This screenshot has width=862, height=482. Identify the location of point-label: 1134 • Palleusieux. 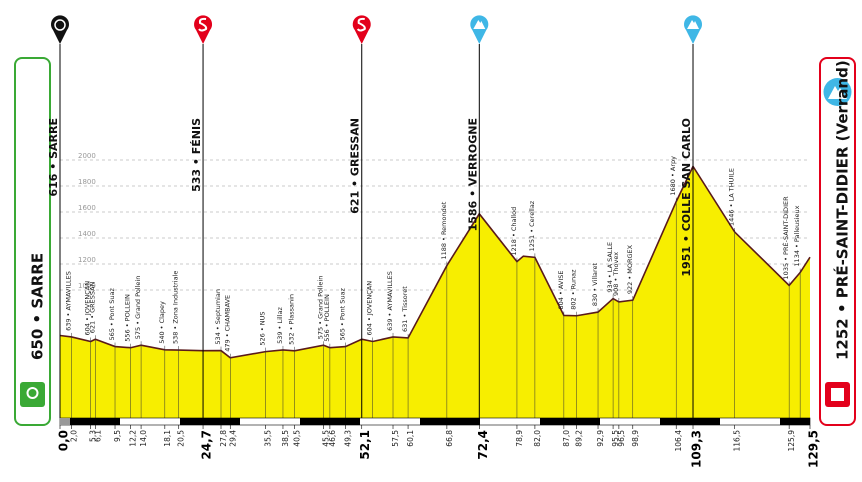
(797, 235).